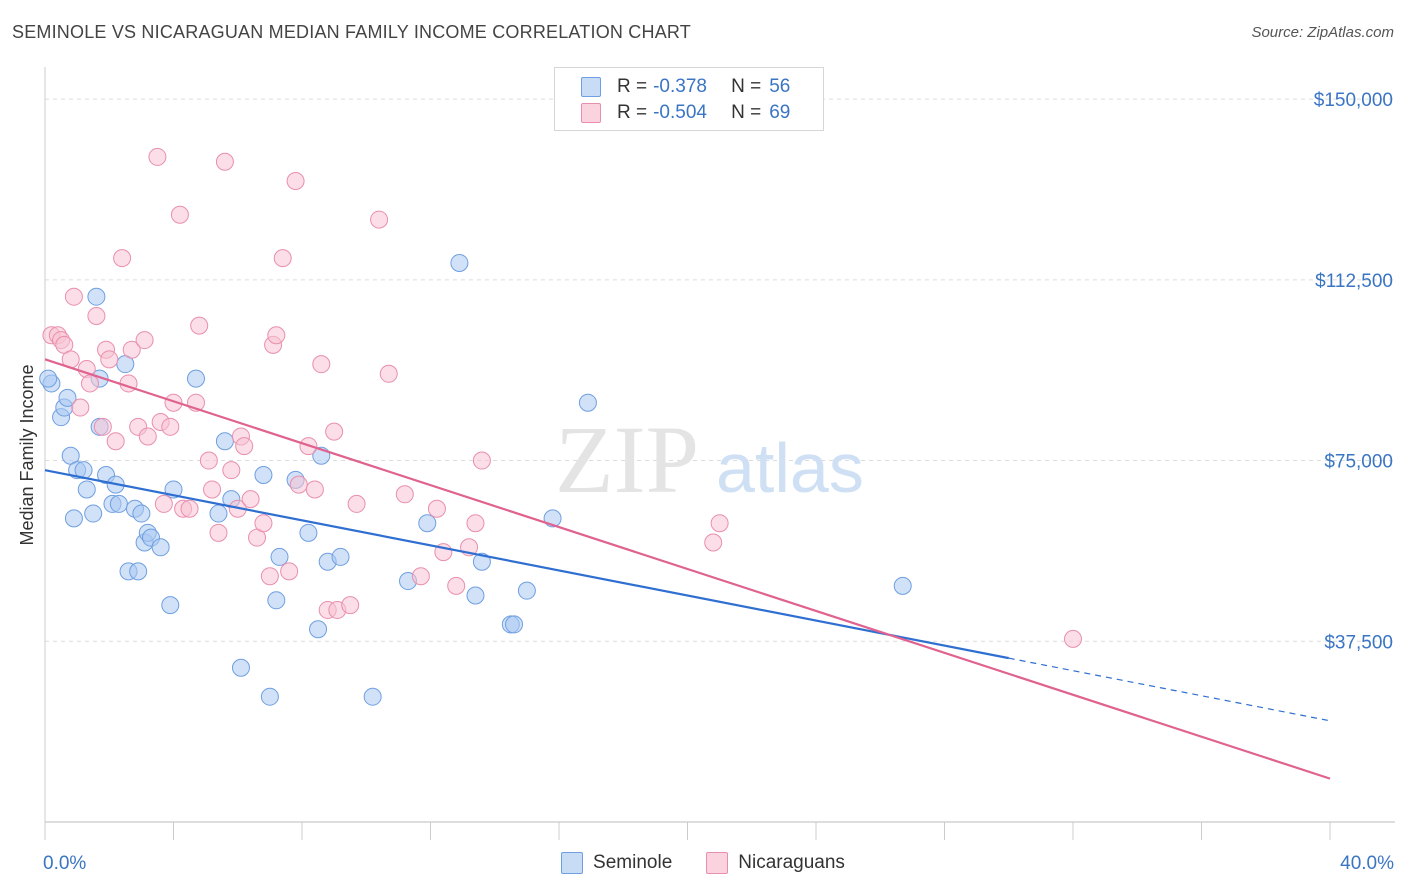 The height and width of the screenshot is (892, 1406). What do you see at coordinates (632, 112) in the screenshot?
I see `r-label: R =` at bounding box center [632, 112].